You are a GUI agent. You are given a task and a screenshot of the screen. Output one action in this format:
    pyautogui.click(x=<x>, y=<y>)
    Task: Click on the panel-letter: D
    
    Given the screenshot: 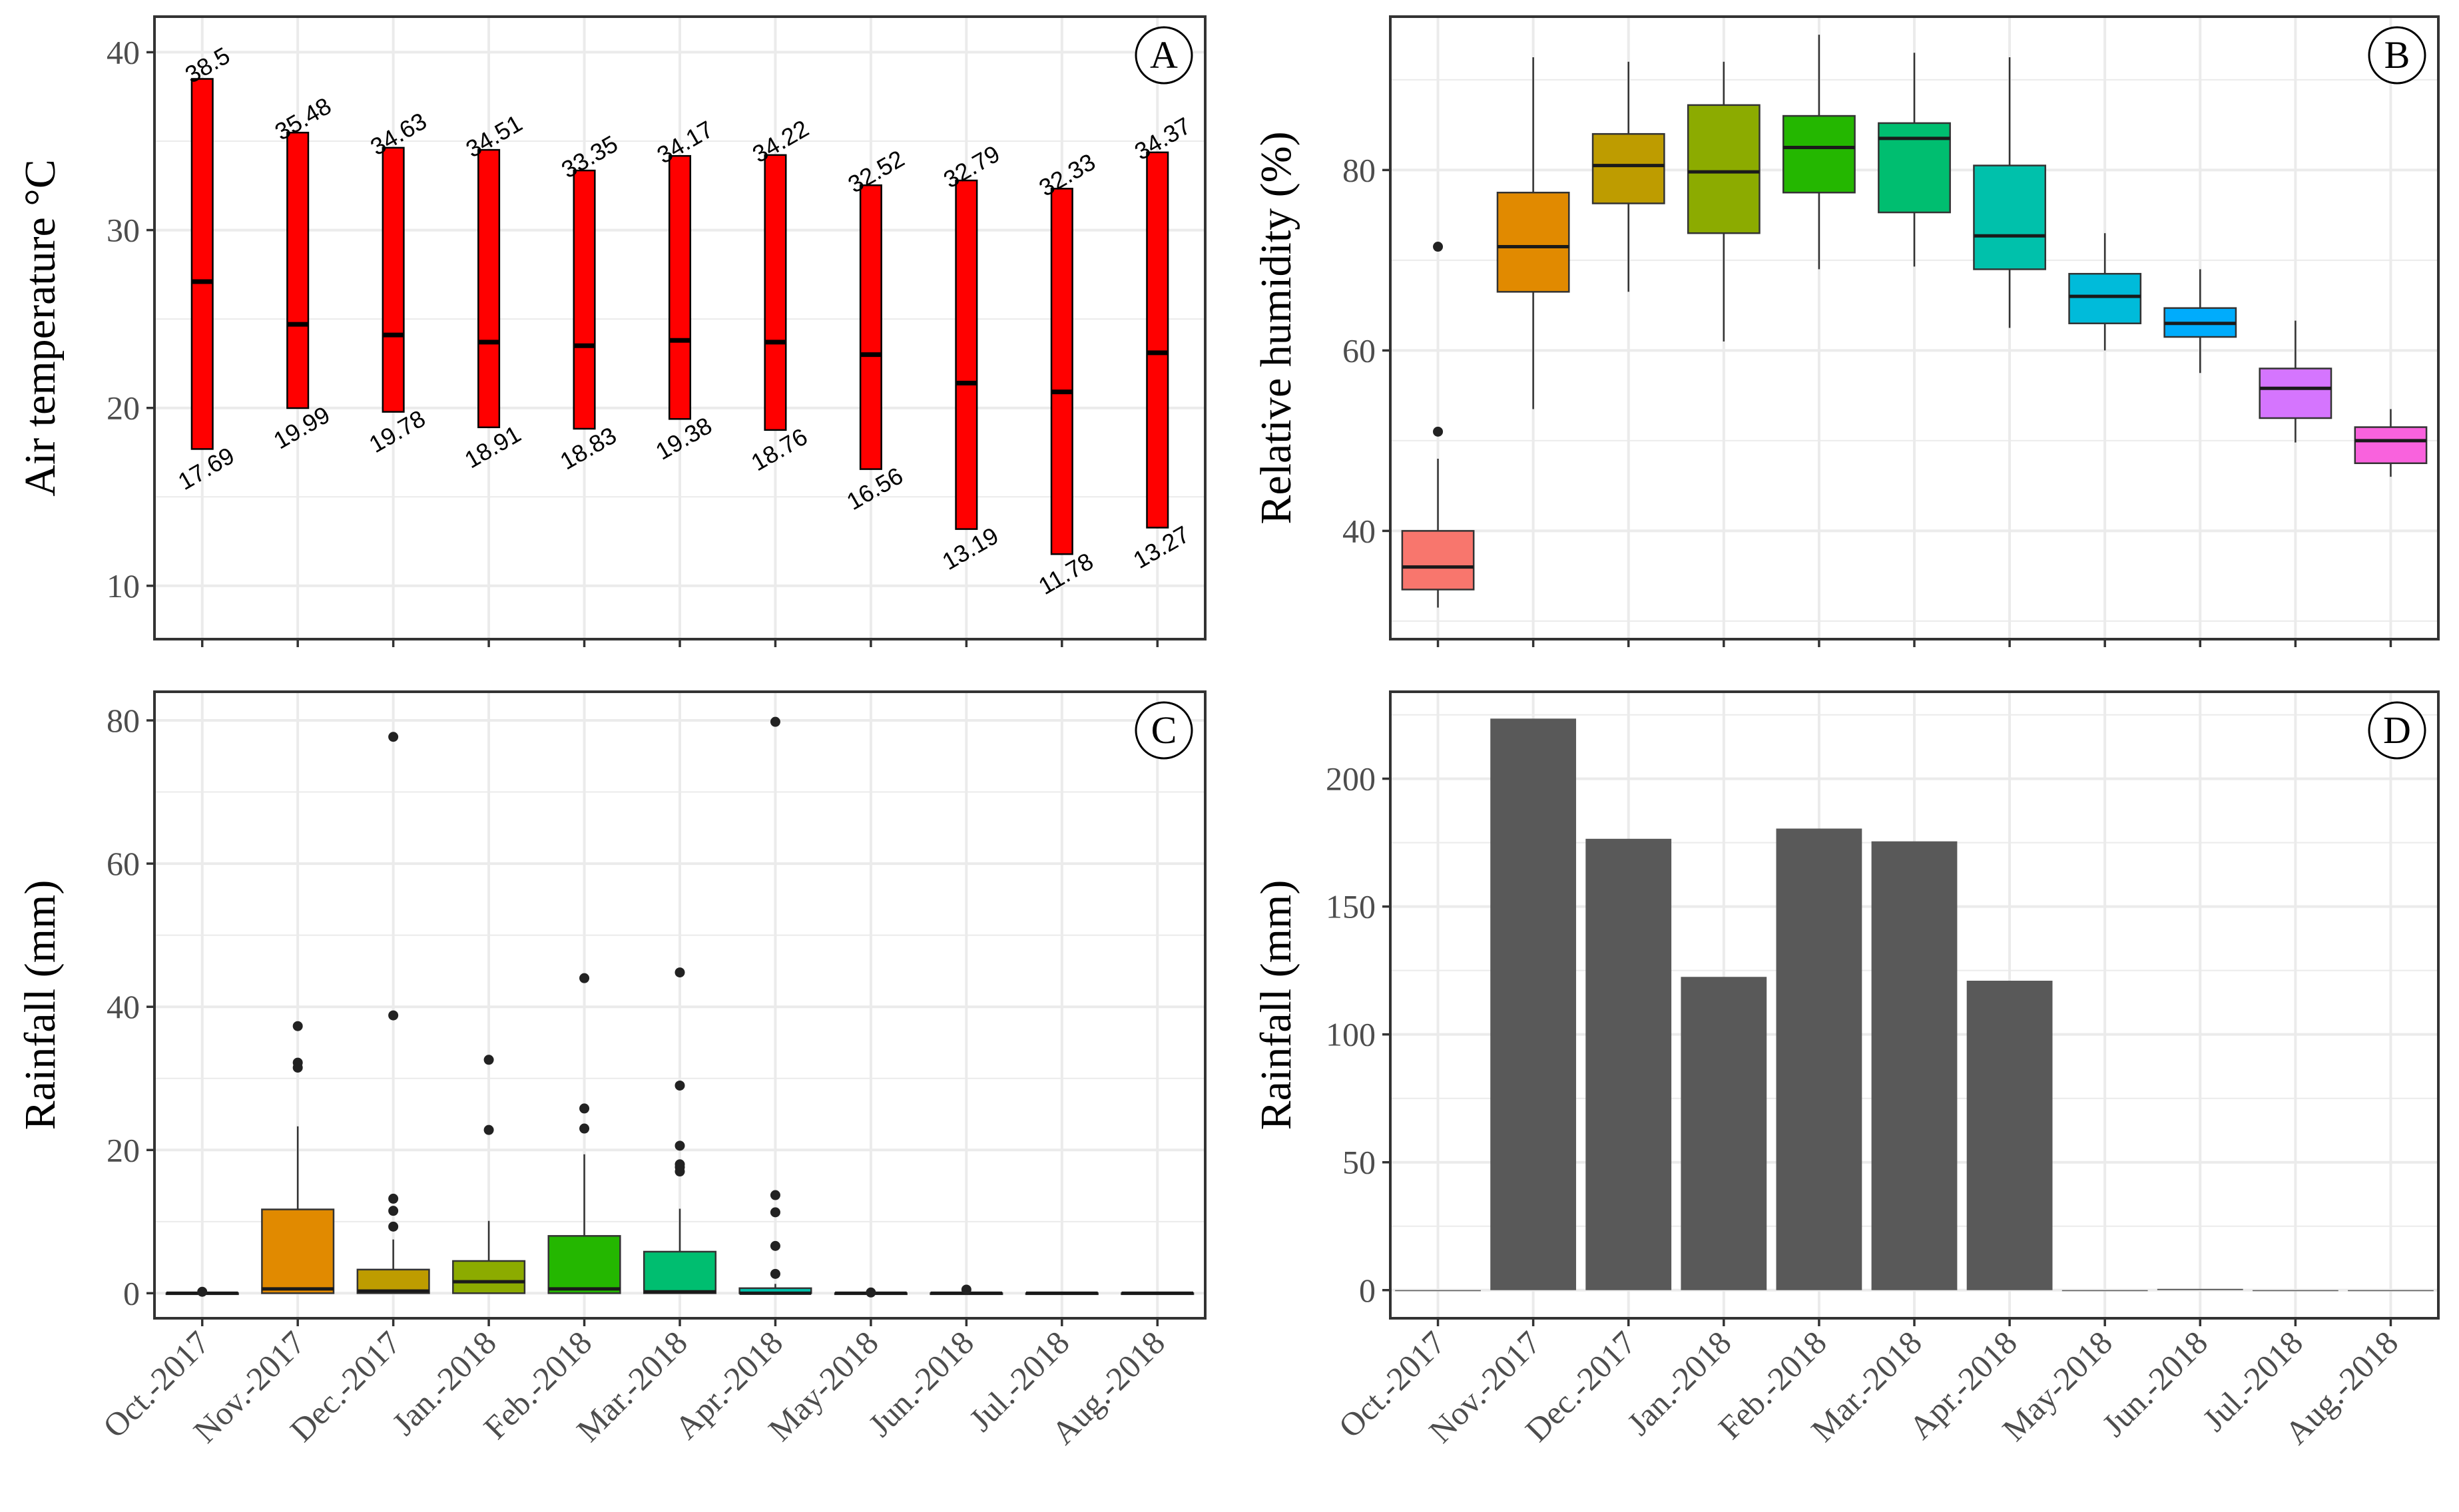 What is the action you would take?
    pyautogui.click(x=2397, y=730)
    